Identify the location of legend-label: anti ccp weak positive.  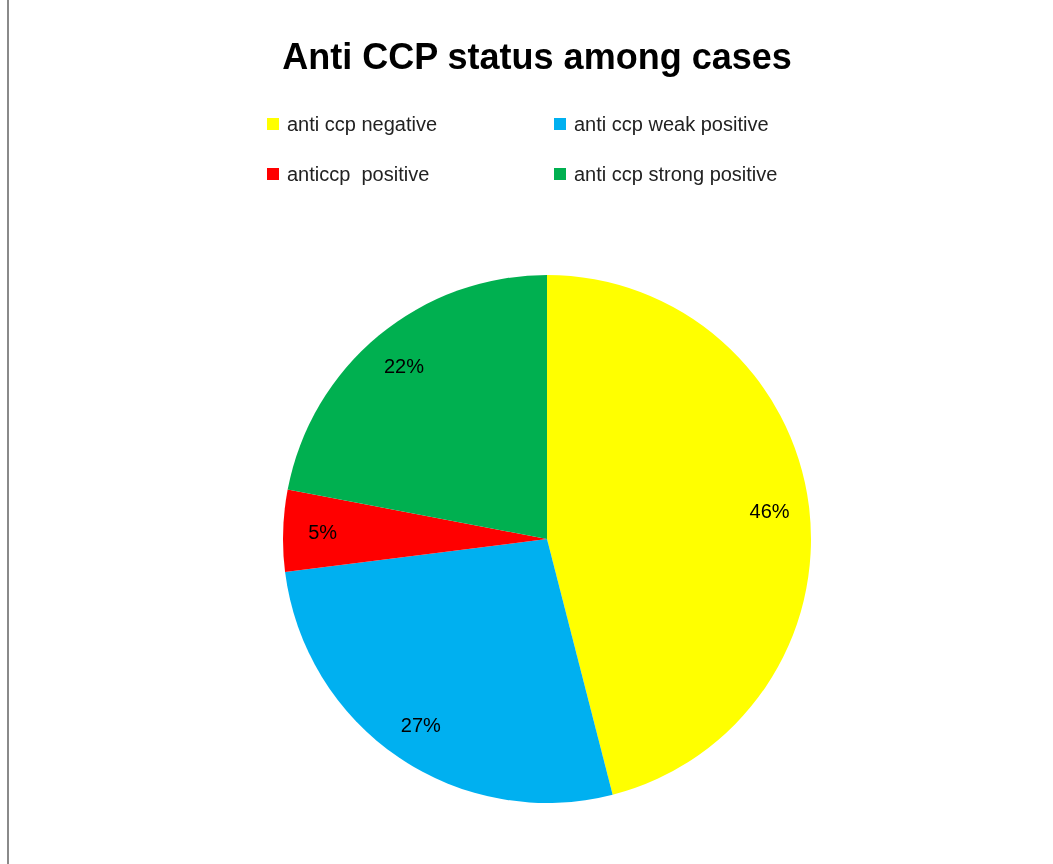
(671, 124).